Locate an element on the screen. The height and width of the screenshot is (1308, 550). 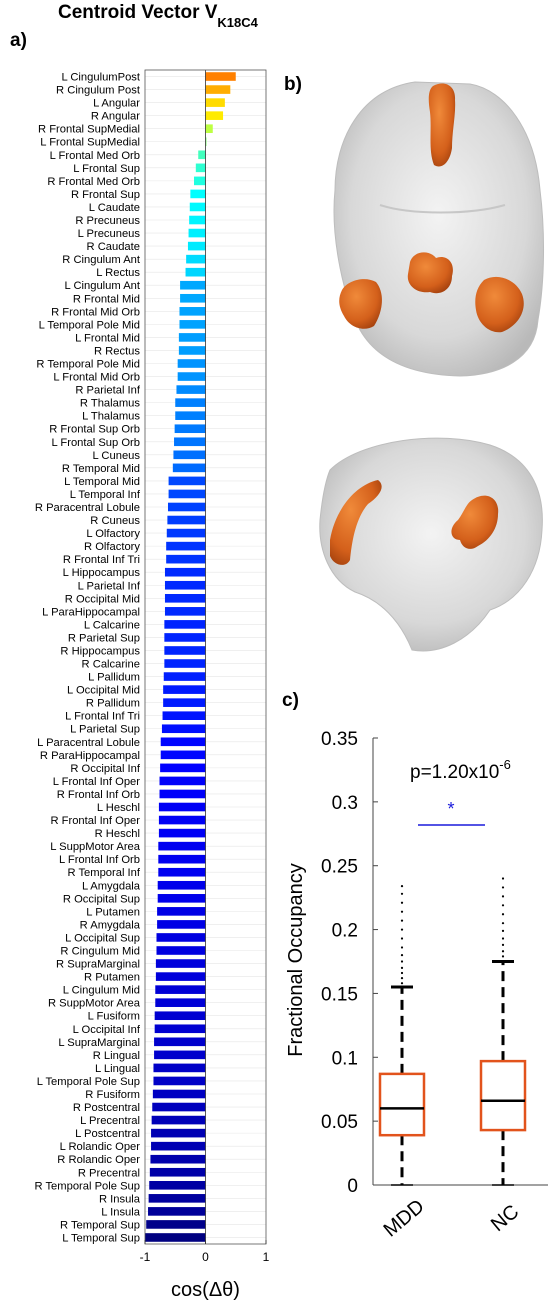
bar-category-label: R Pallidum is located at coordinates (113, 704).